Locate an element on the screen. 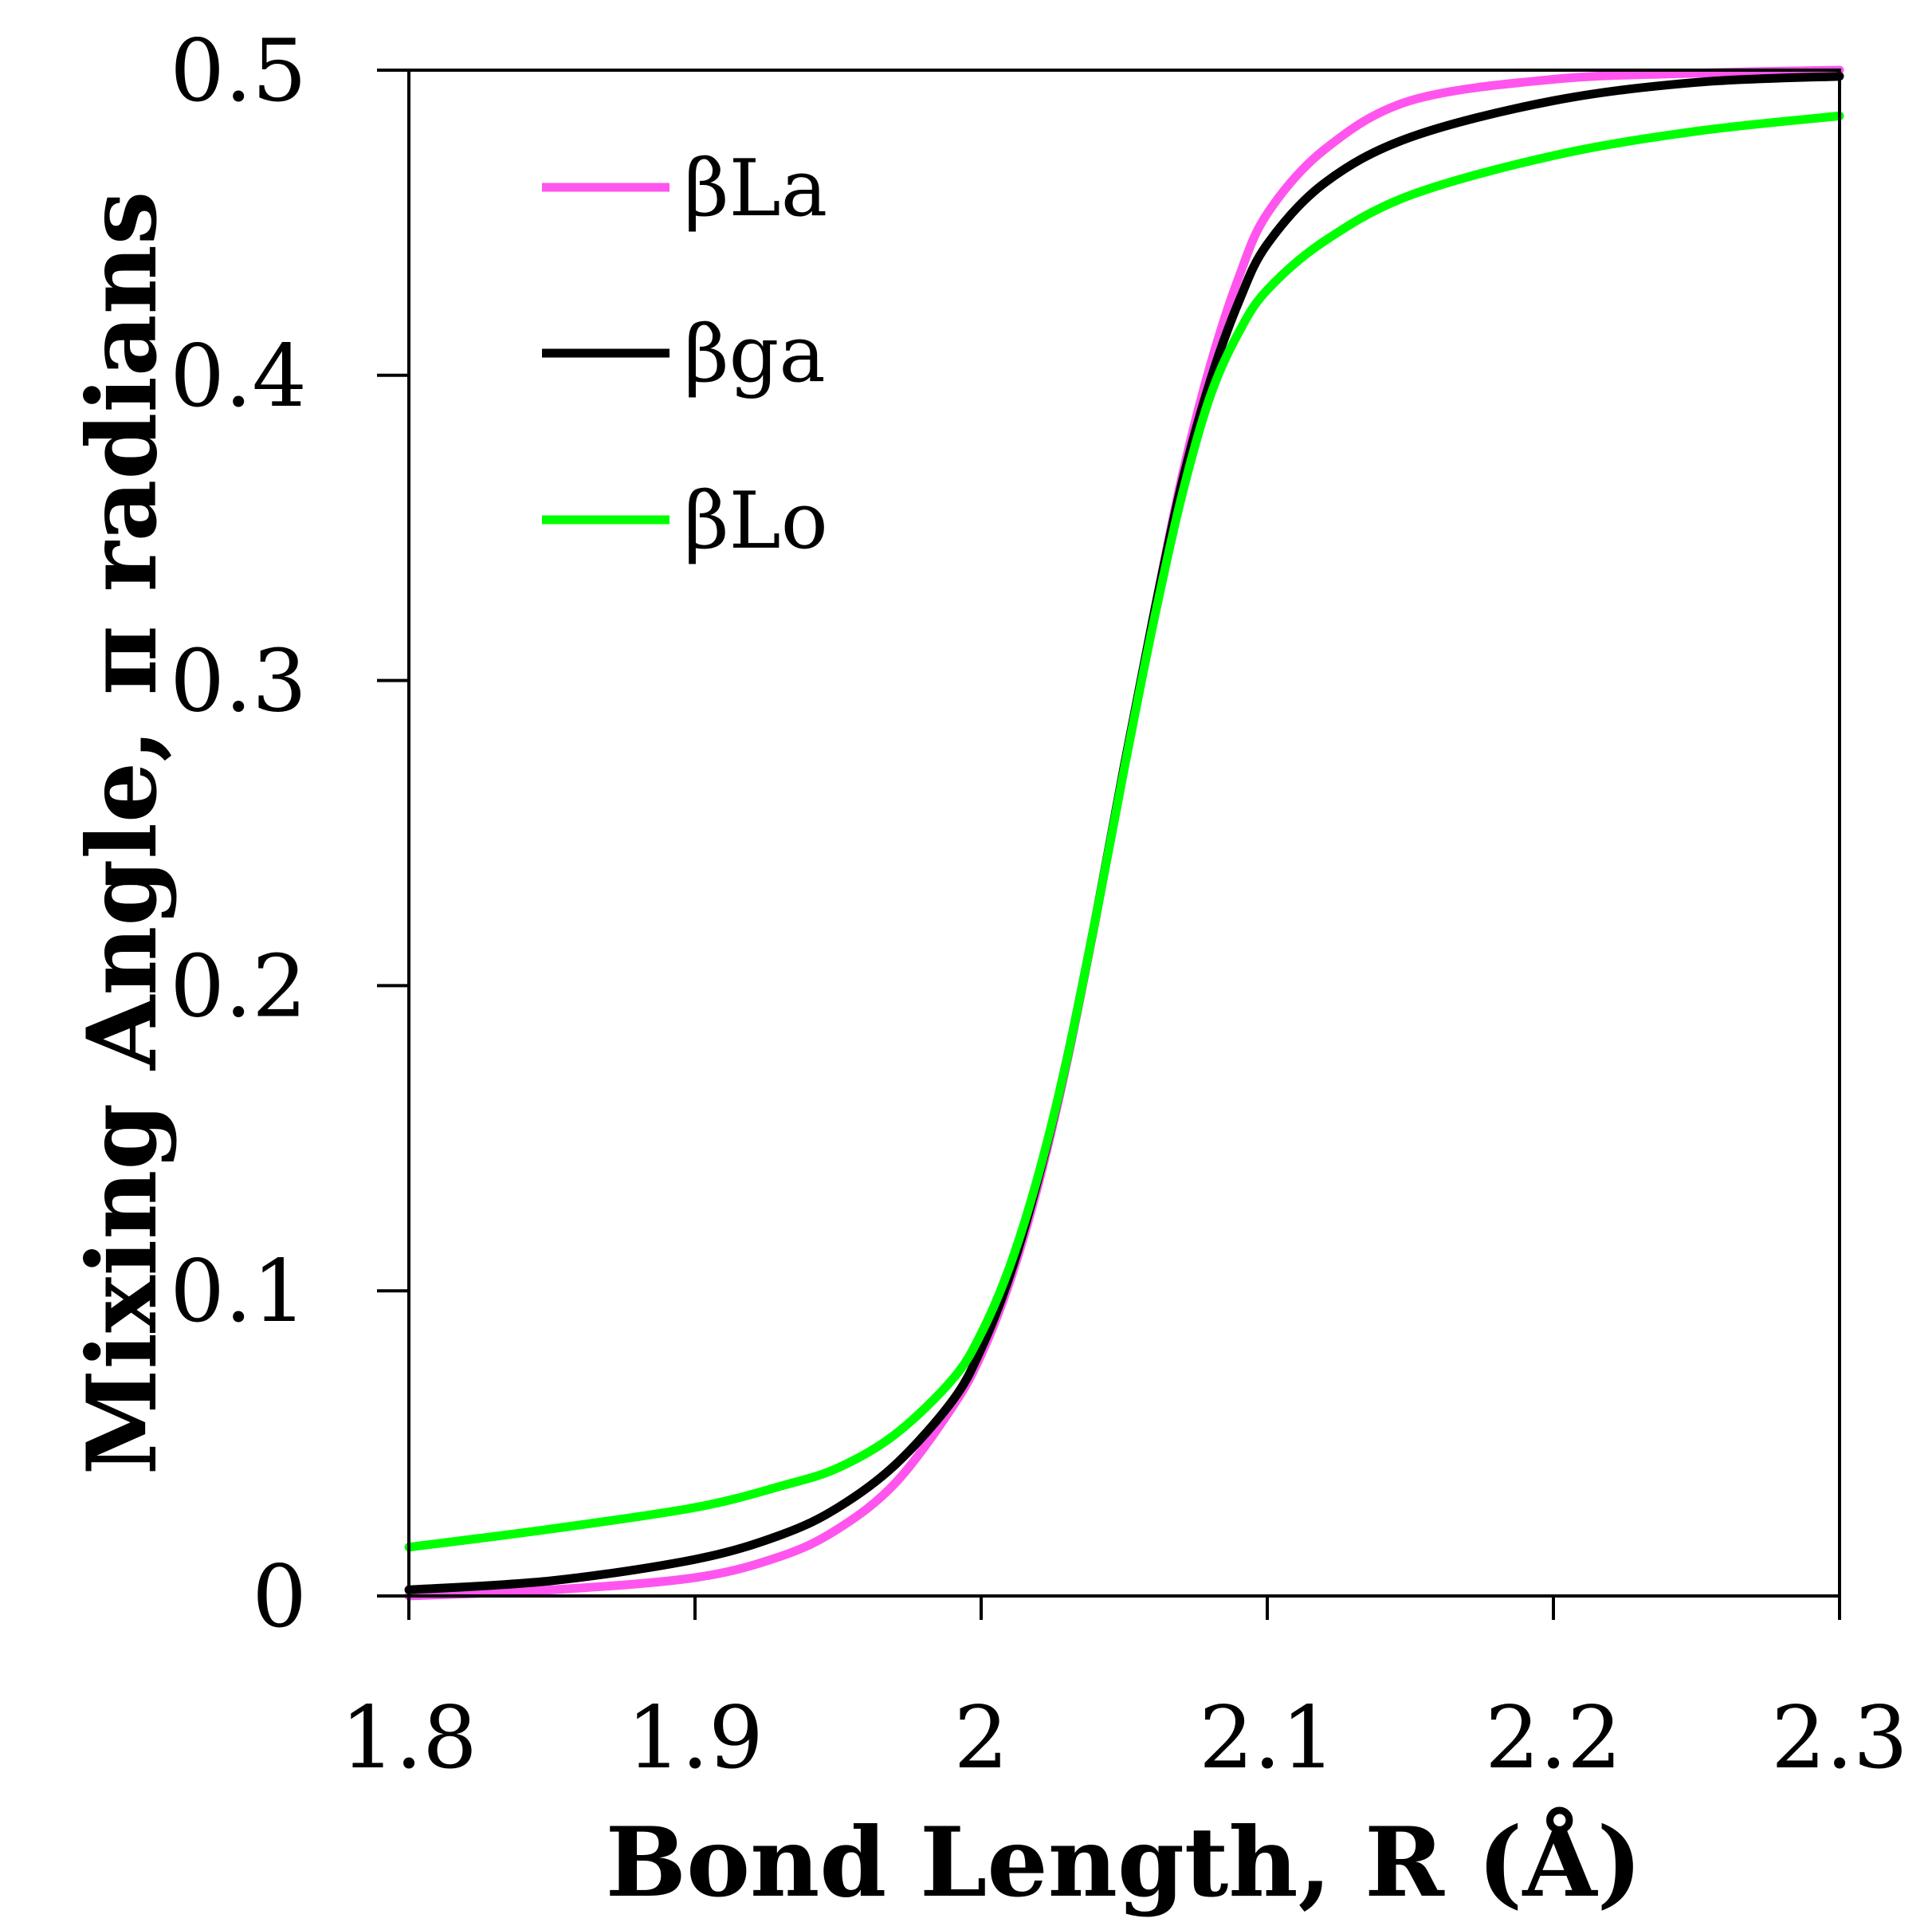 The image size is (1932, 1926). legend: βLa βga βLo is located at coordinates (685, 355).